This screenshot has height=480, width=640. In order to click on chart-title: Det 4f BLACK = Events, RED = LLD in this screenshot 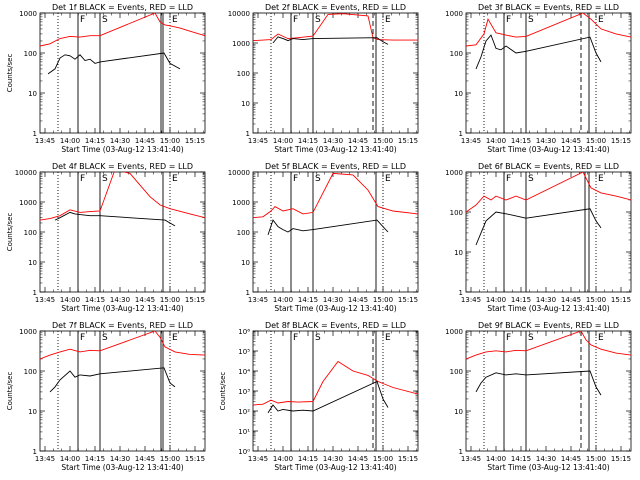, I will do `click(122, 166)`.